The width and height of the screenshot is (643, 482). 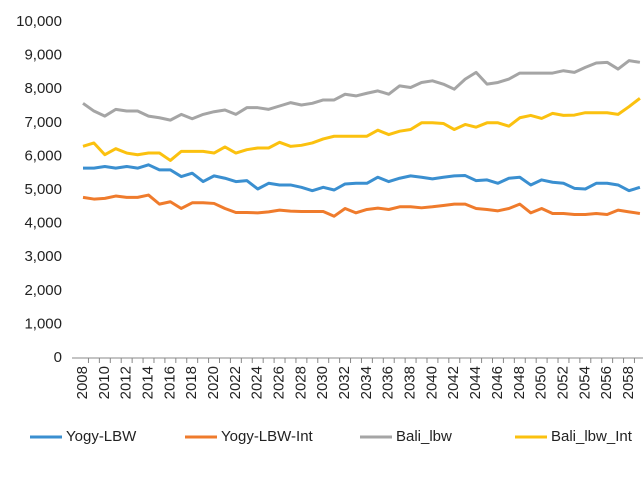 What do you see at coordinates (497, 382) in the screenshot?
I see `x-tick-label: 2046` at bounding box center [497, 382].